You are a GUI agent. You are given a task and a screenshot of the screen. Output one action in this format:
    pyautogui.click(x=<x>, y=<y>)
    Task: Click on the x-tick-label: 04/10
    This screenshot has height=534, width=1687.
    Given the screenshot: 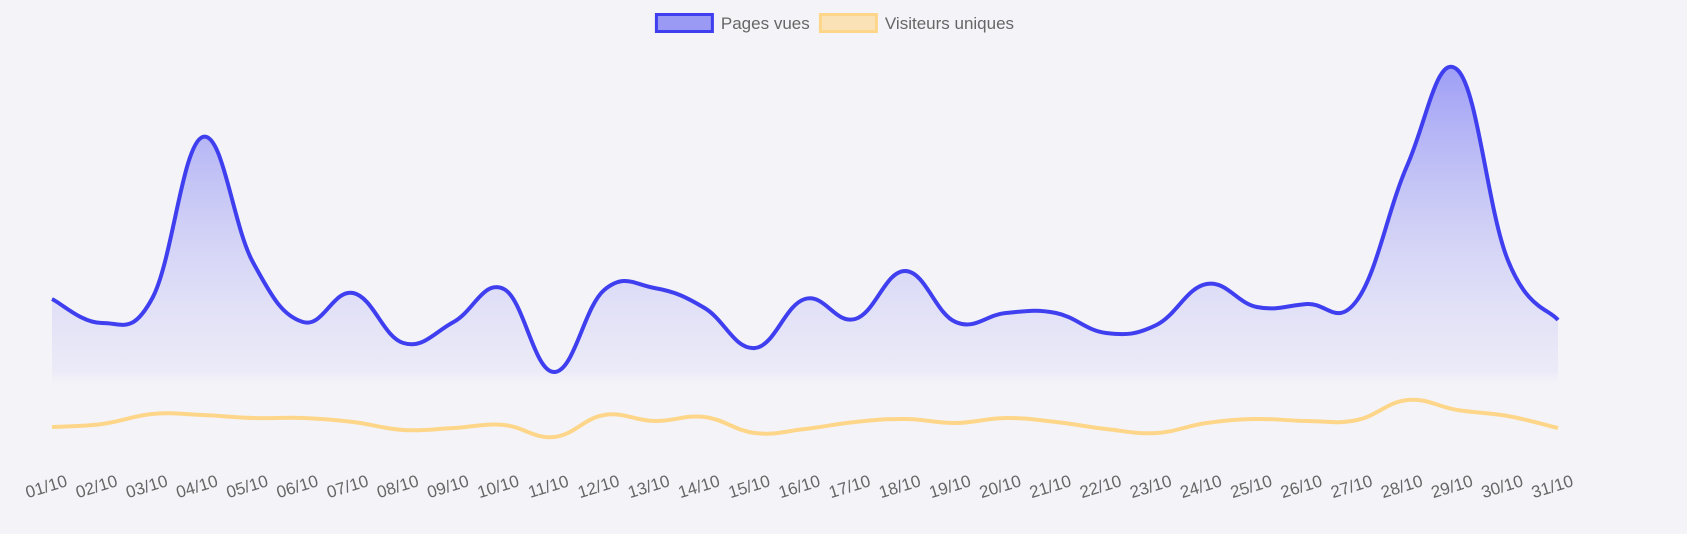 What is the action you would take?
    pyautogui.click(x=197, y=486)
    